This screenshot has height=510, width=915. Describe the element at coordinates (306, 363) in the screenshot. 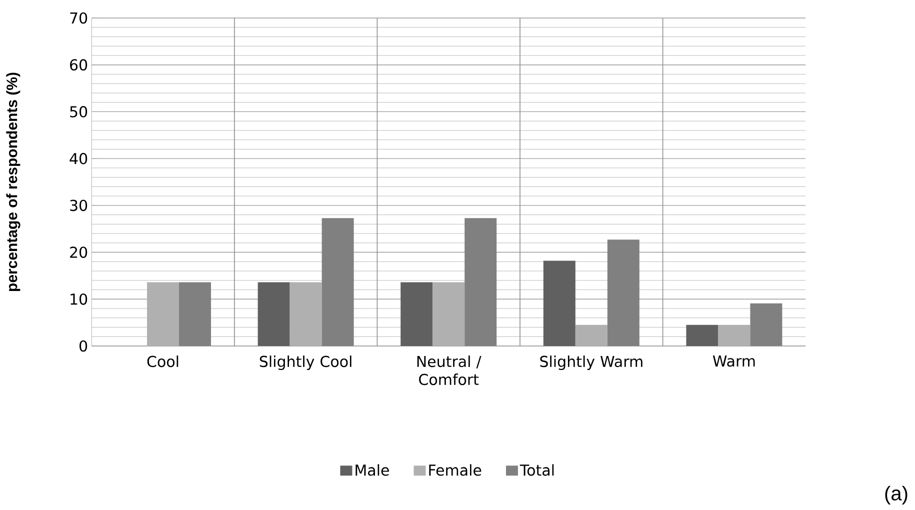

I see `x-tick-label: Slightly Cool` at that location.